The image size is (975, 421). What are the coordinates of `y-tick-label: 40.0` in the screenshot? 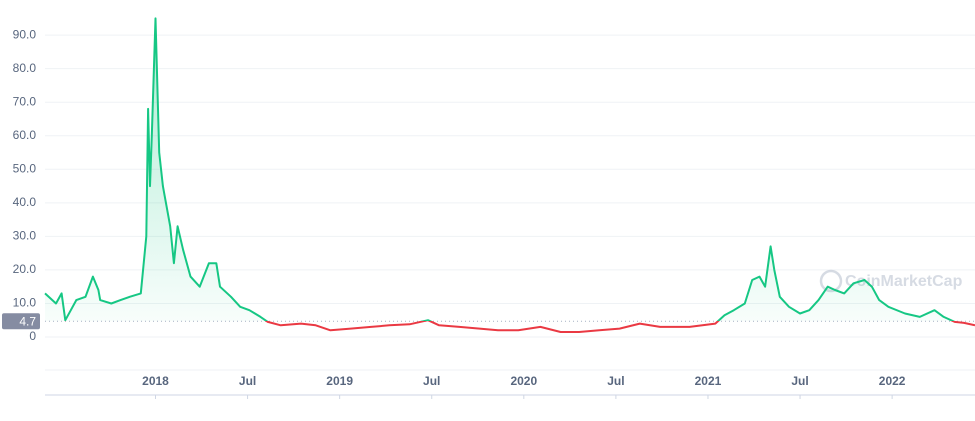 It's located at (25, 202).